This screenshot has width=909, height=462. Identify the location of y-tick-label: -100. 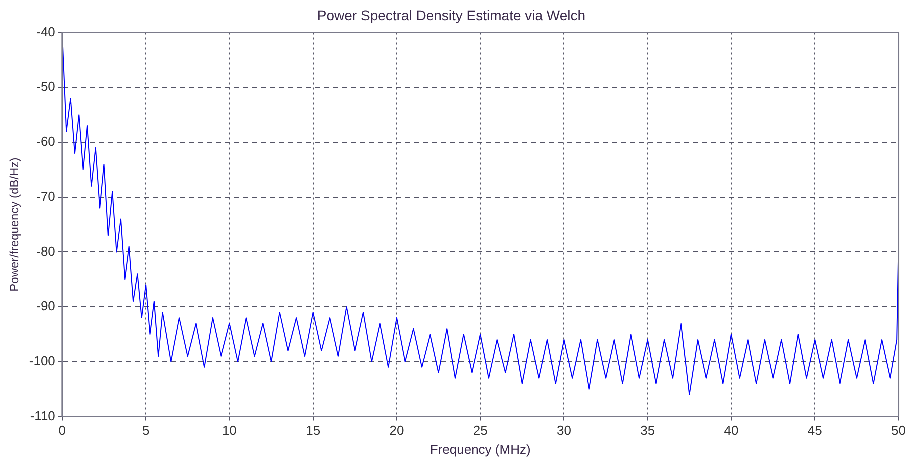
(42, 361).